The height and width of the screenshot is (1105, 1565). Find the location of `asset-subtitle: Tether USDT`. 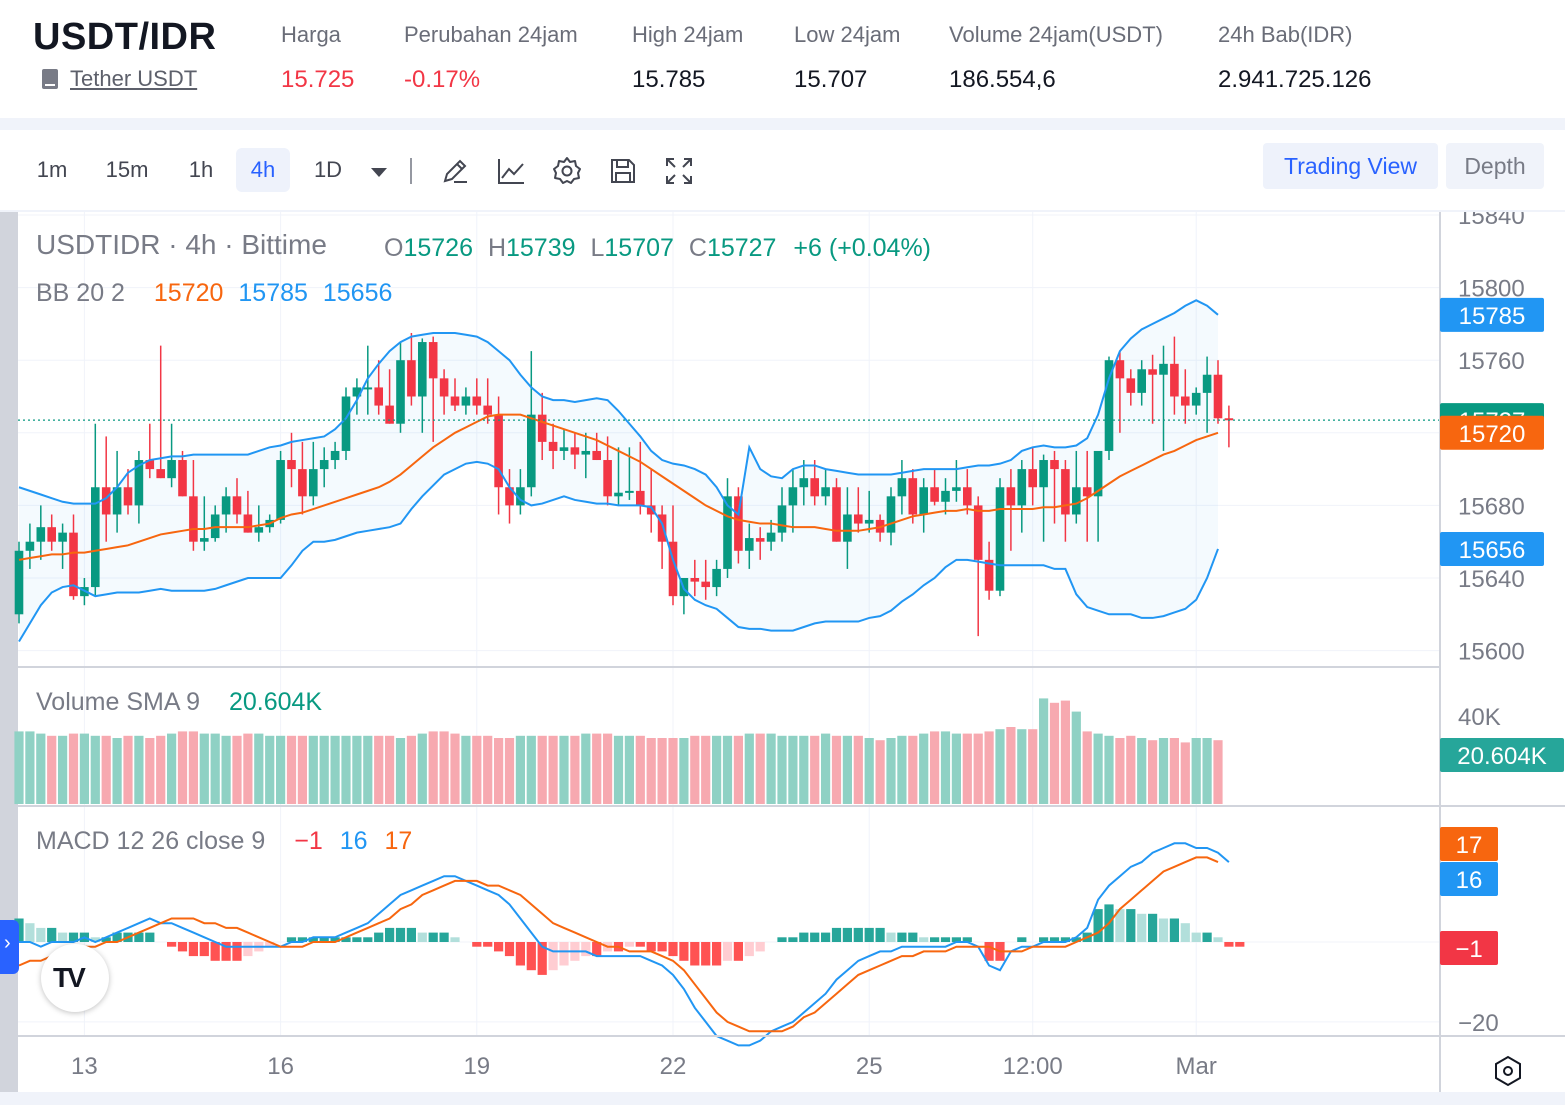

asset-subtitle: Tether USDT is located at coordinates (119, 79).